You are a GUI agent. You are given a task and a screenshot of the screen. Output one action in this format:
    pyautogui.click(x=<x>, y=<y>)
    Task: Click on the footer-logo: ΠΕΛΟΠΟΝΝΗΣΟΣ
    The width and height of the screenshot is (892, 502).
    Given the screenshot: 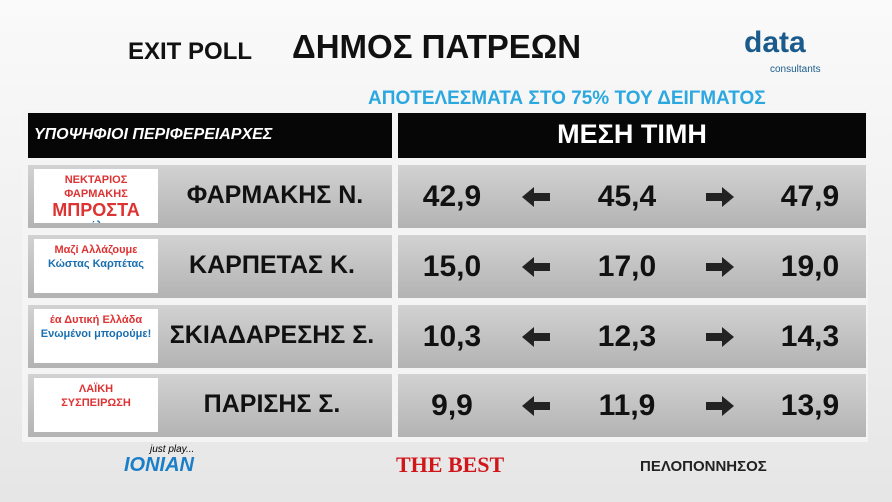 What is the action you would take?
    pyautogui.click(x=703, y=466)
    